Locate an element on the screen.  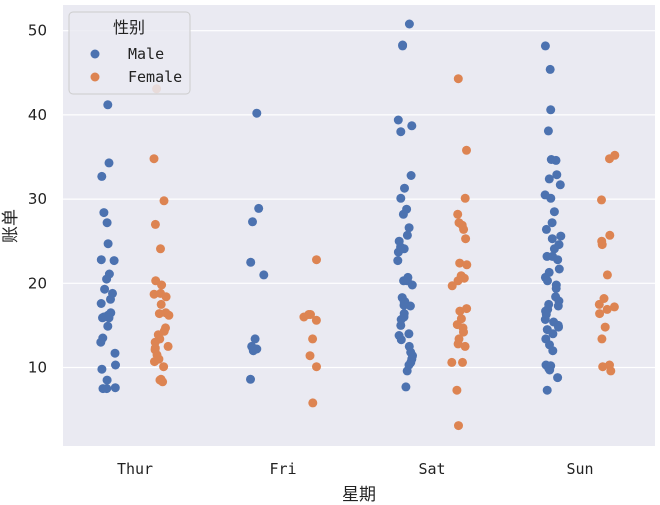
x-tick-labels: Thur Fri Sat Sun is located at coordinates (355, 469).